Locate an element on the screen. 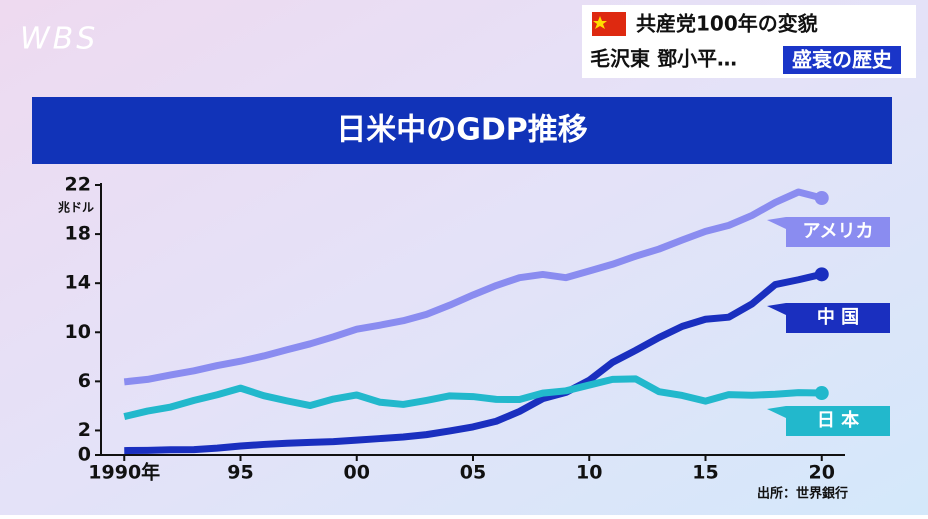 The width and height of the screenshot is (928, 519). legend-label: アメリカ is located at coordinates (837, 231).